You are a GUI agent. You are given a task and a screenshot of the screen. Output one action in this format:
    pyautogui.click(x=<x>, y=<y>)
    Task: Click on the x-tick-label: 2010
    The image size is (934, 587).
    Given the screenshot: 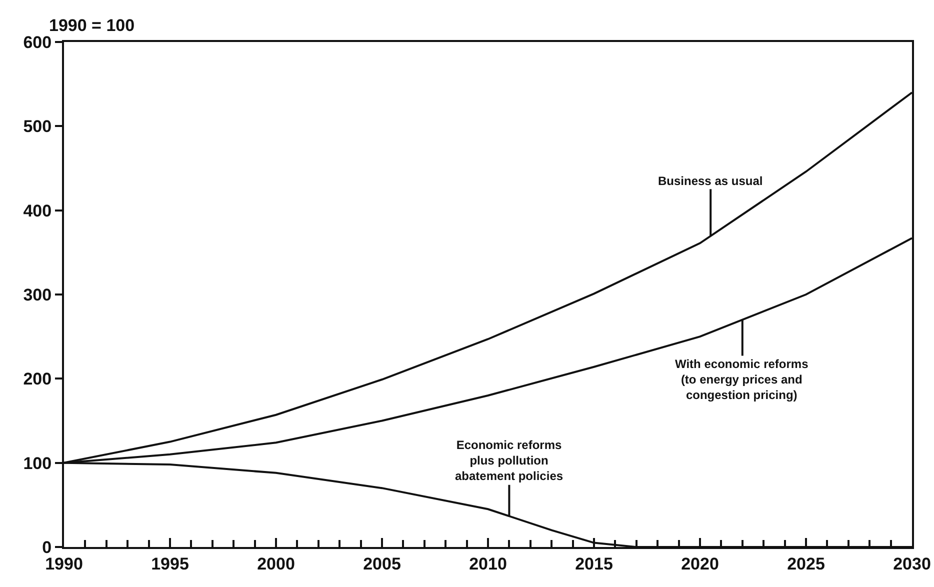 What is the action you would take?
    pyautogui.click(x=488, y=564)
    